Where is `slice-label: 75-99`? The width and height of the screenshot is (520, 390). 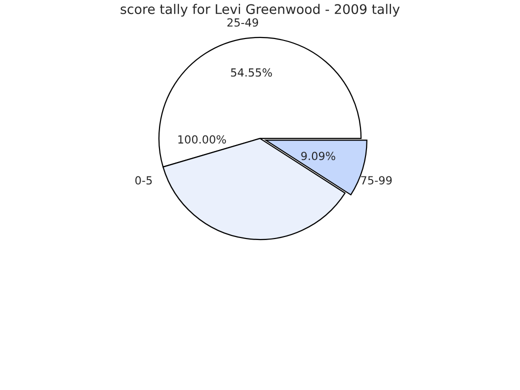
slice-label: 75-99 is located at coordinates (376, 180).